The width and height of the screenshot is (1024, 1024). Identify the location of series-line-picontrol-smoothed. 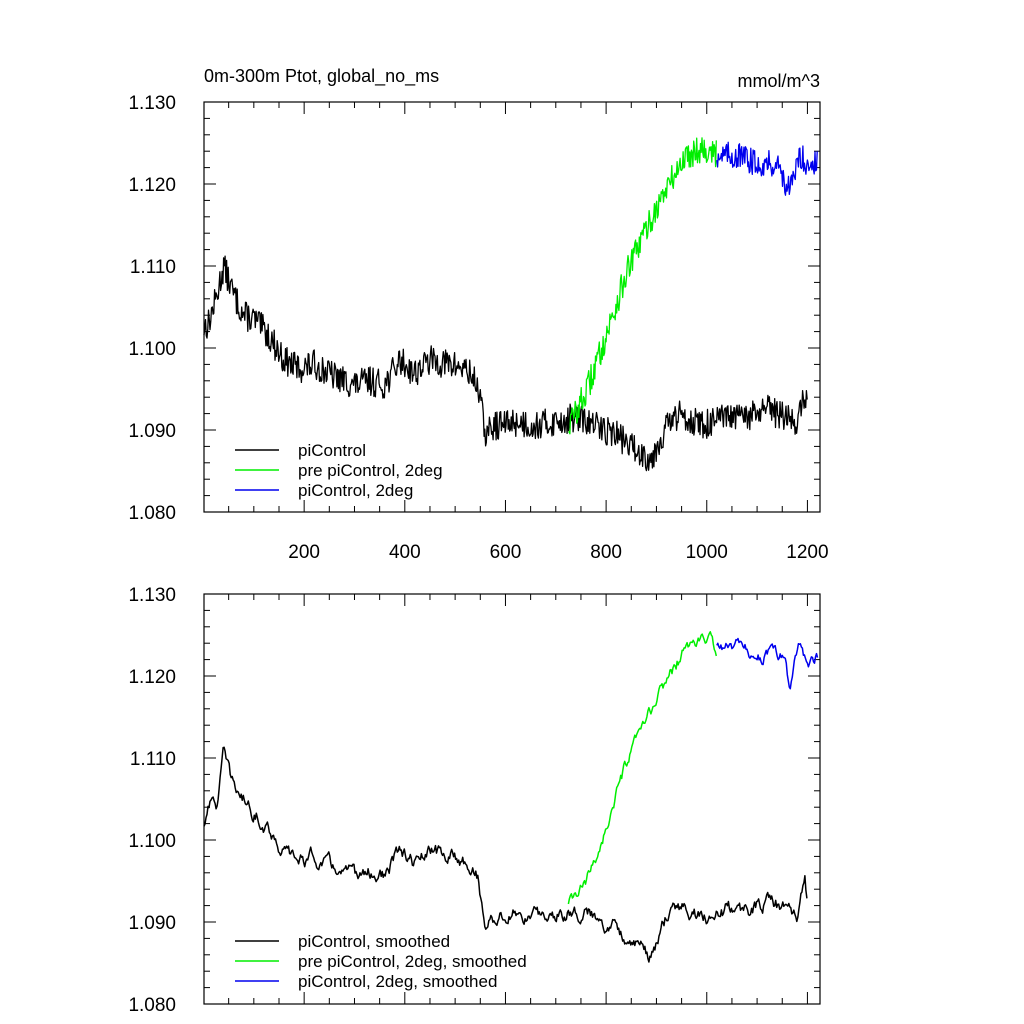
(505, 854).